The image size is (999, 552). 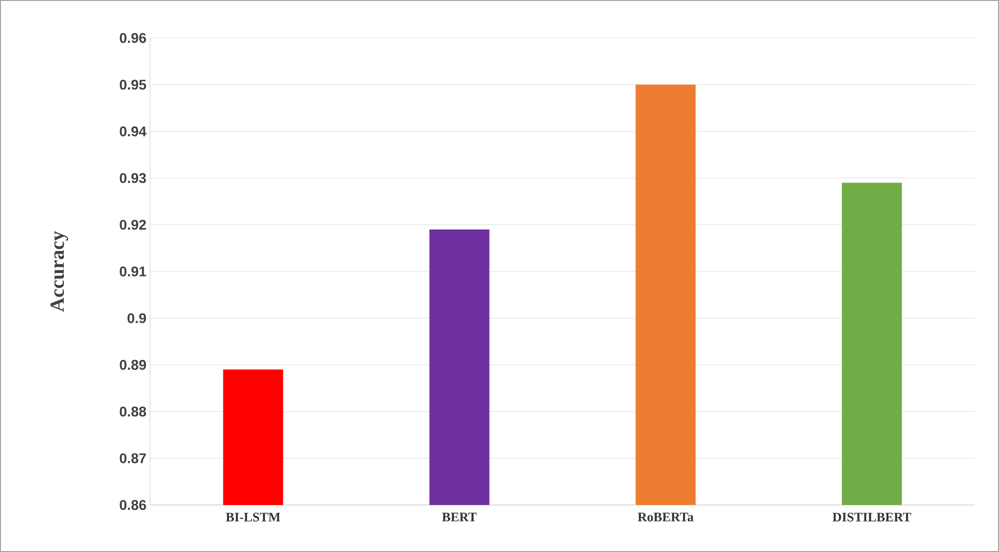 I want to click on x-tick-label: BI-LSTM, so click(x=253, y=517).